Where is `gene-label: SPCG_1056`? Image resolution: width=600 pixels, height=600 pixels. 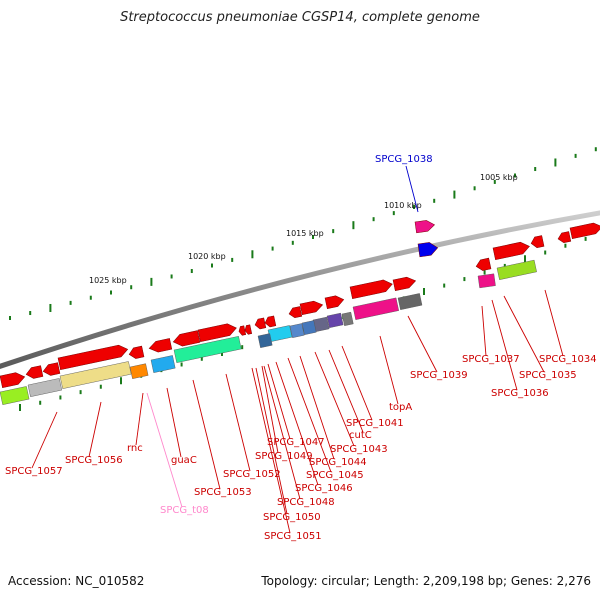
gene-label: SPCG_1056 is located at coordinates (94, 460).